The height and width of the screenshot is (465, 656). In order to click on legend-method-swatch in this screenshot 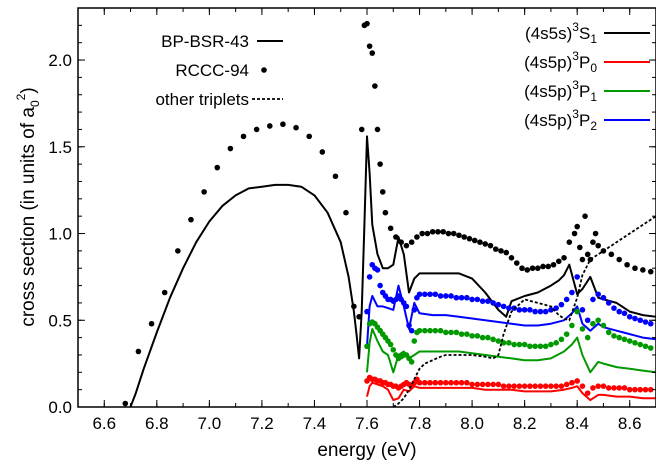, I will do `click(264, 70)`.